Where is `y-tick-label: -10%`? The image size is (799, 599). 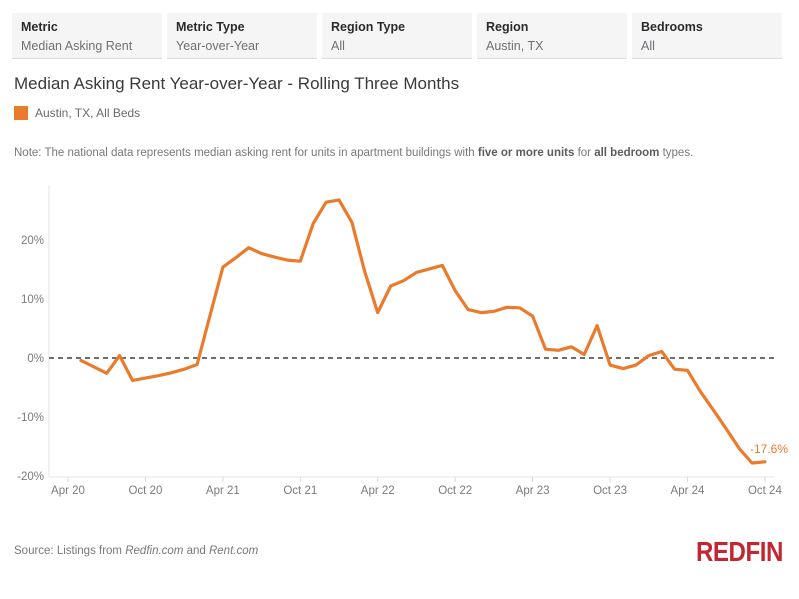 y-tick-label: -10% is located at coordinates (30, 418).